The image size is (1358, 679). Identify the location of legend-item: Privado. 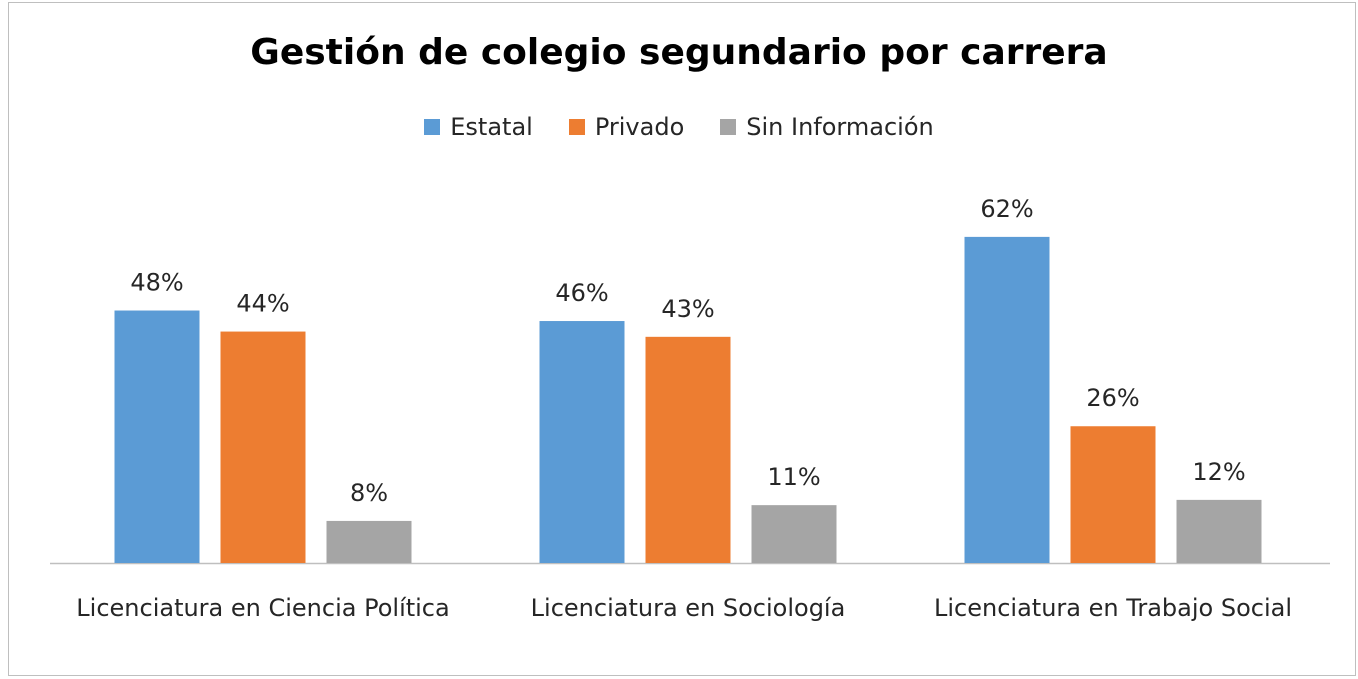
(626, 127).